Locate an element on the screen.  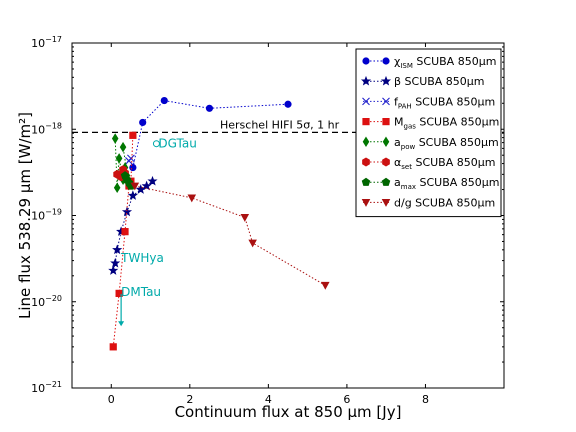
legend-label: χISM SCUBA 850μm is located at coordinates (445, 62).